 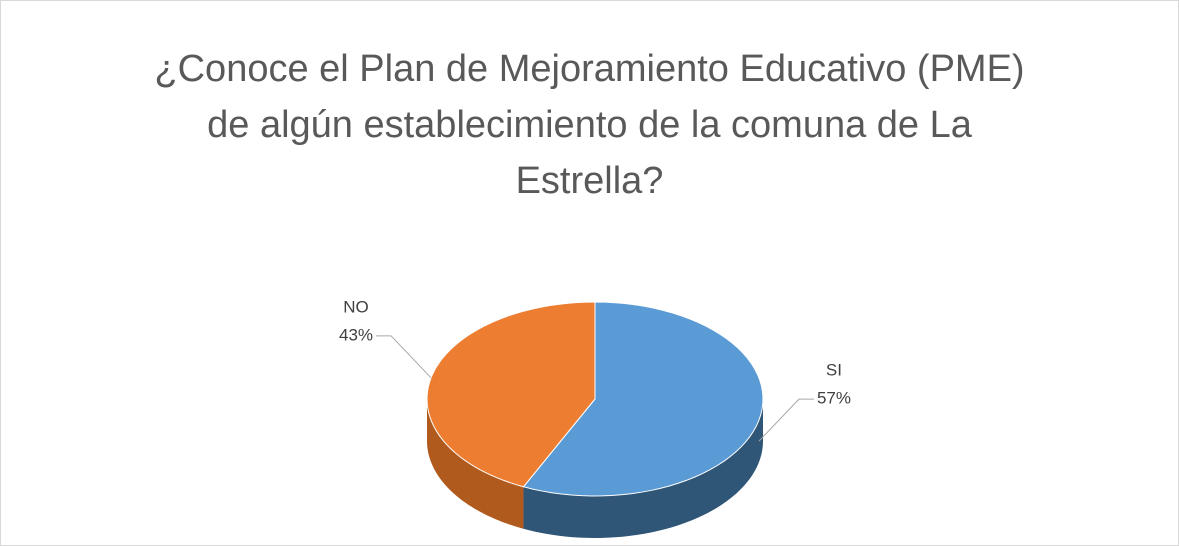 What do you see at coordinates (356, 334) in the screenshot?
I see `data-label-value: 43%` at bounding box center [356, 334].